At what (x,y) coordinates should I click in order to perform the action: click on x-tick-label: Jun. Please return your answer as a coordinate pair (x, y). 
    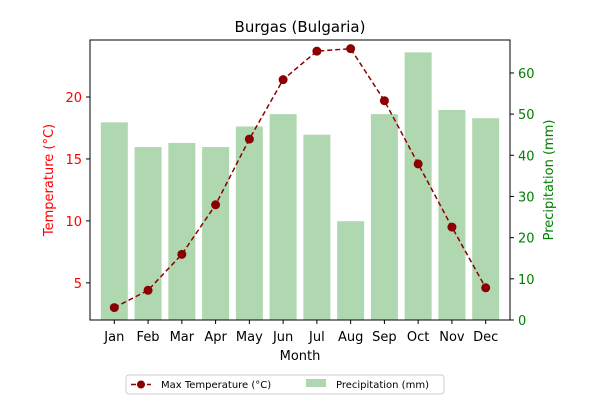
    Looking at the image, I should click on (282, 337).